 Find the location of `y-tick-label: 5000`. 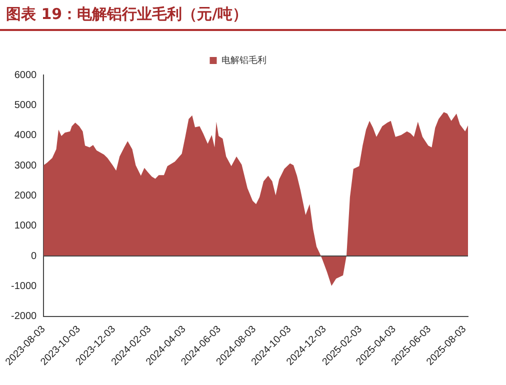

y-tick-label: 5000 is located at coordinates (26, 105).